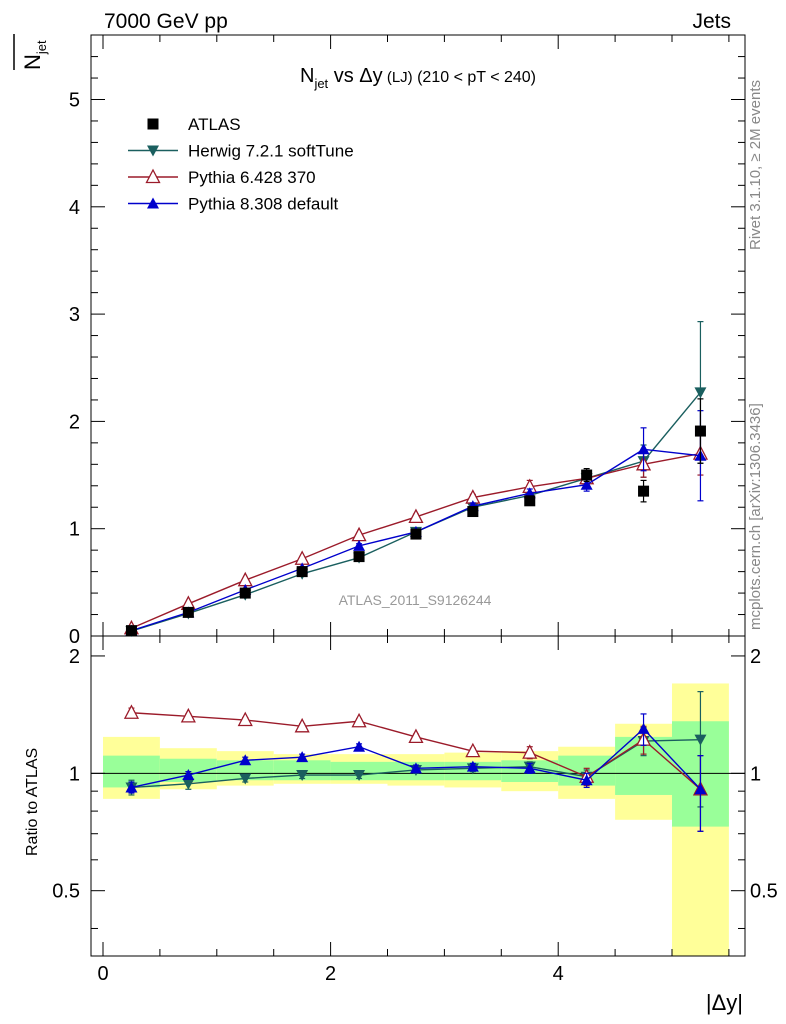 The height and width of the screenshot is (1024, 786). I want to click on y-tick-label: 5, so click(74, 101).